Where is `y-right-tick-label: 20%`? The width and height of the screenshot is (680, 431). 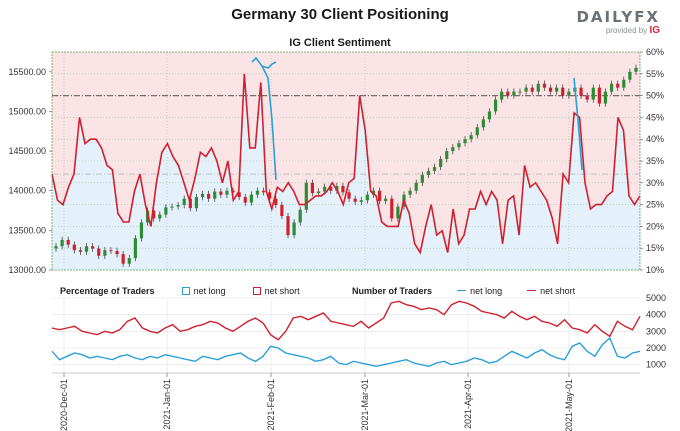
y-right-tick-label: 20% is located at coordinates (655, 226).